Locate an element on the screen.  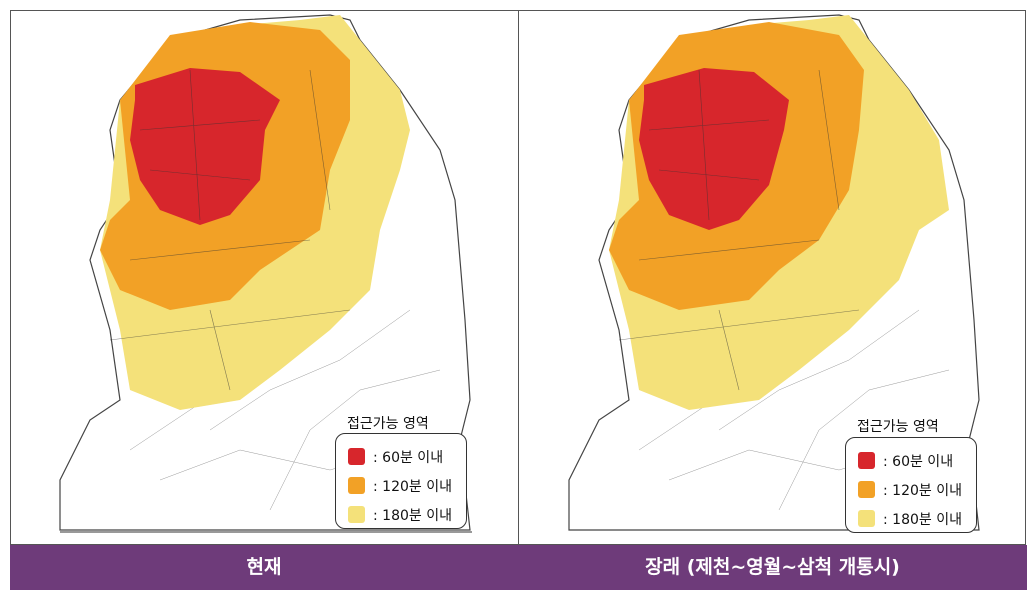
caption-current: 현재 is located at coordinates (264, 567).